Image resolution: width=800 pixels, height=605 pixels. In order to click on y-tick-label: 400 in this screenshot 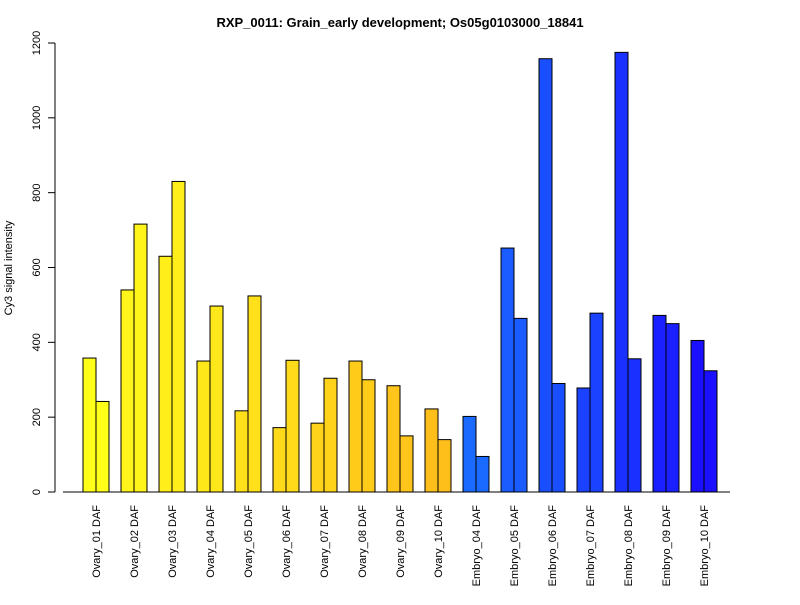, I will do `click(37, 342)`.